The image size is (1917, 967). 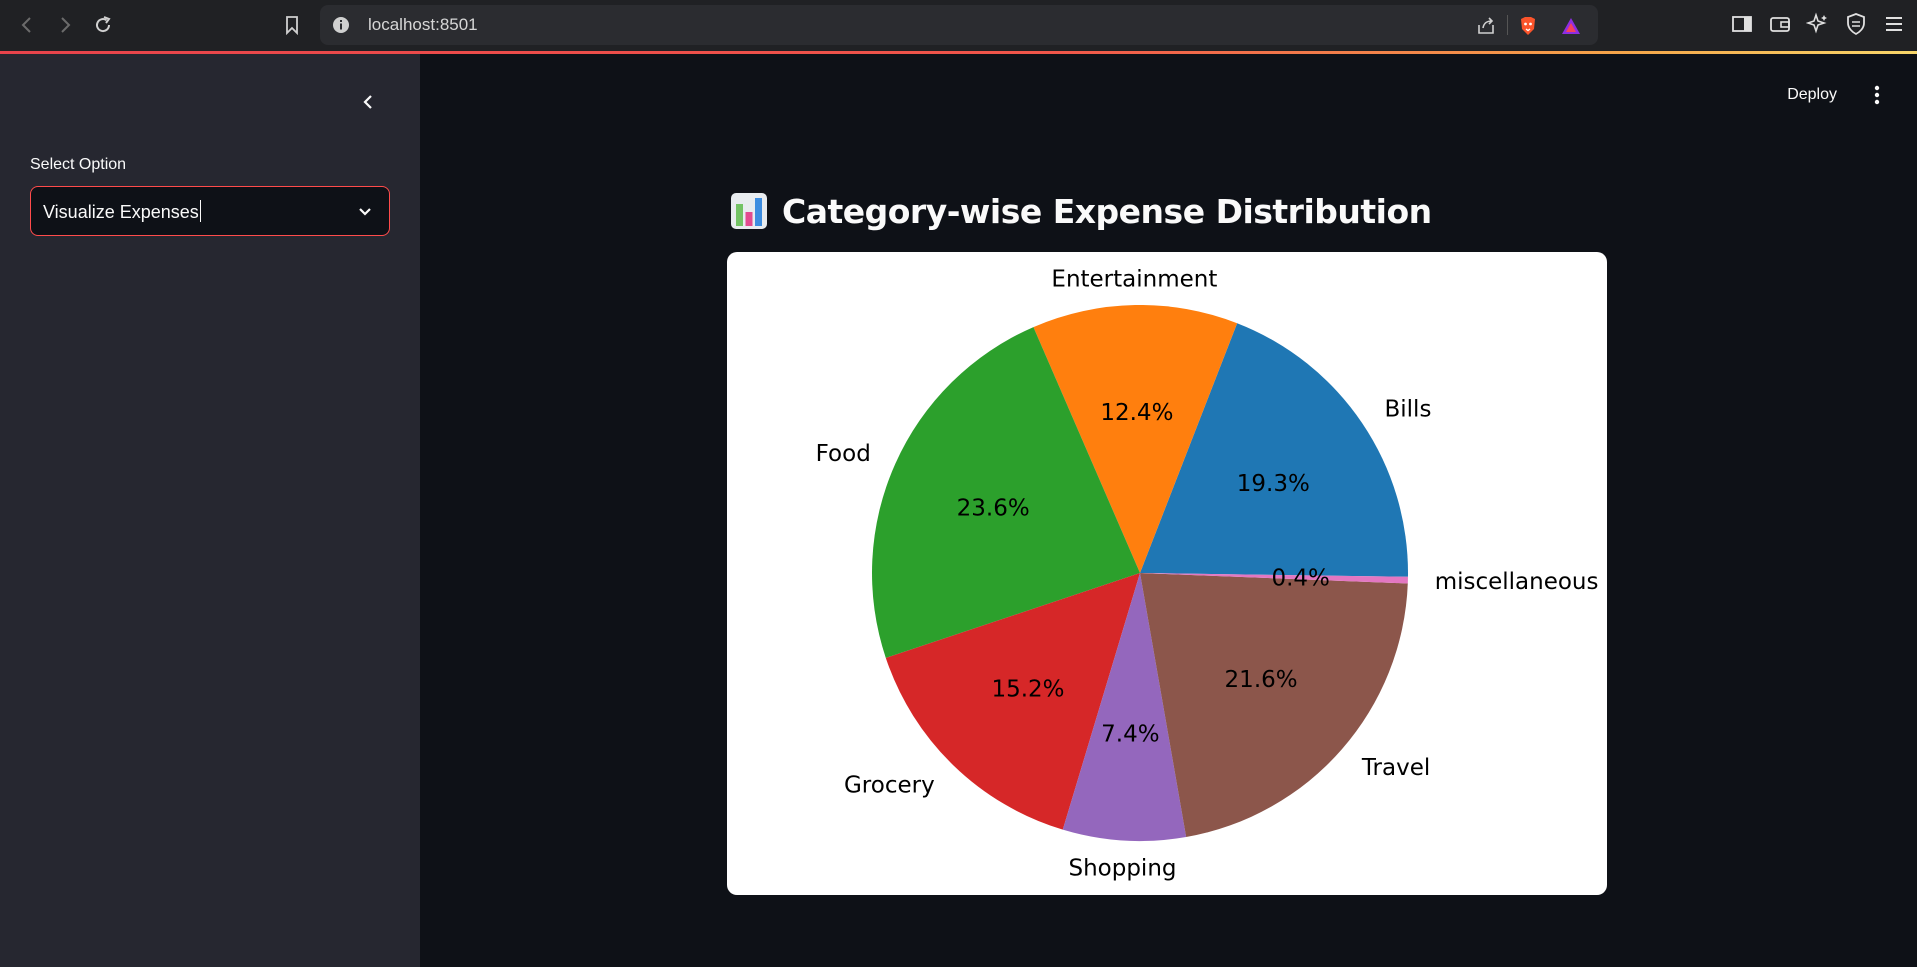 I want to click on pie-slice-entertainment, so click(x=1135, y=439).